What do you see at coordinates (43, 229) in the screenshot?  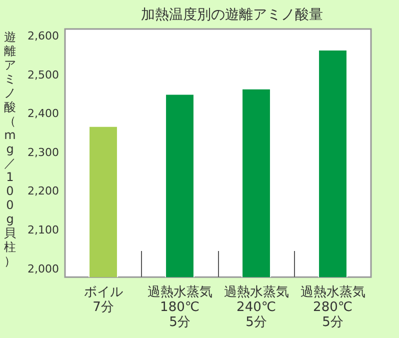 I see `y-tick-label: 2,100` at bounding box center [43, 229].